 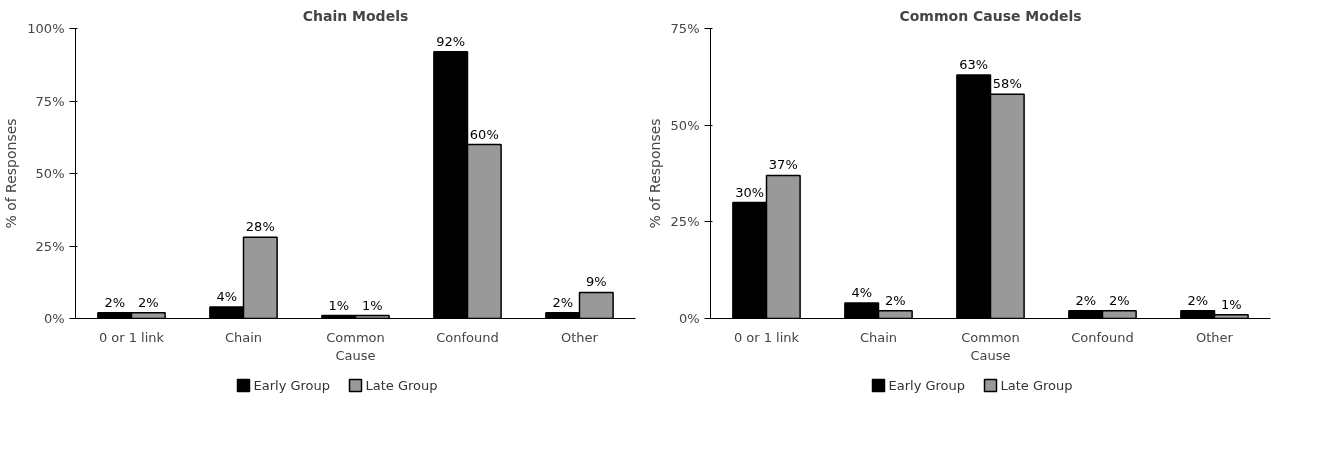 What do you see at coordinates (355, 15) in the screenshot?
I see `chart-title: Chain Models` at bounding box center [355, 15].